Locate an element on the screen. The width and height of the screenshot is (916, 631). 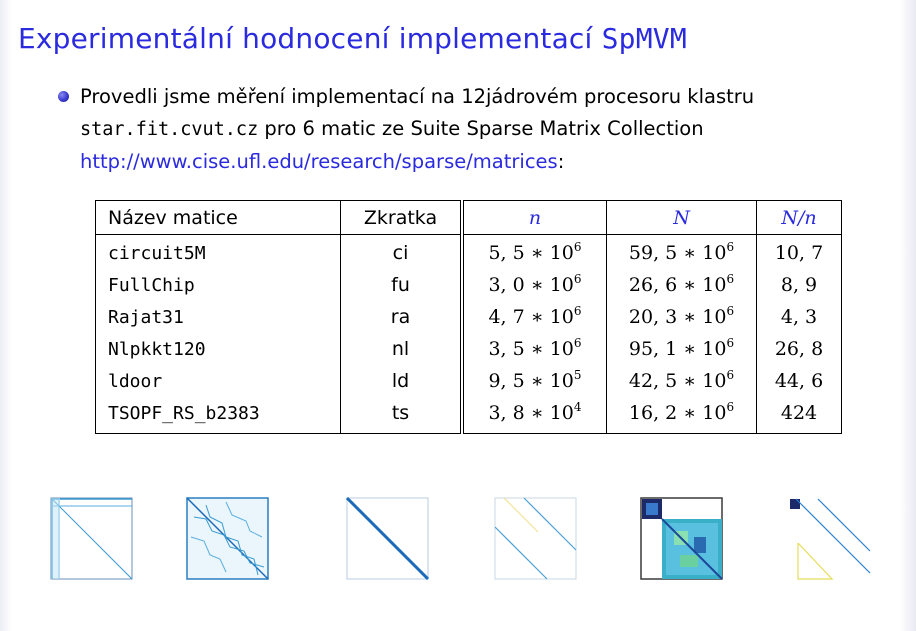
matrix-name: circuit5M is located at coordinates (157, 253).